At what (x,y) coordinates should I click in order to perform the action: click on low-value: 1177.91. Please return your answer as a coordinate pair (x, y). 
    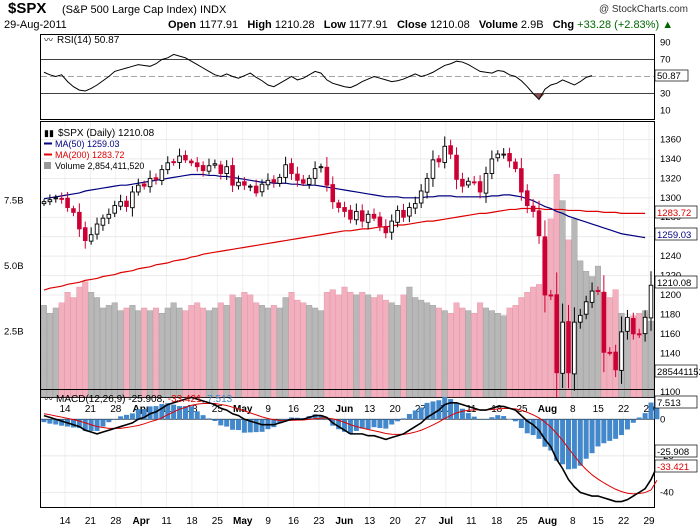
    Looking at the image, I should click on (368, 25).